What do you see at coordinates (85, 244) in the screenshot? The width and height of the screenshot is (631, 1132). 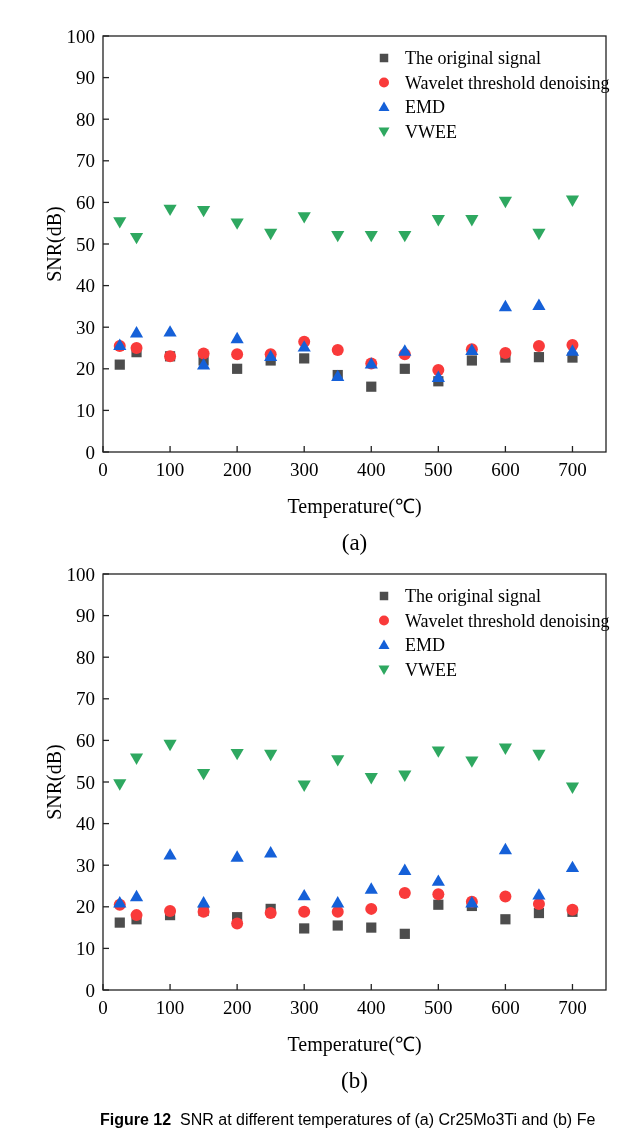 I see `y-tick-label: 50` at bounding box center [85, 244].